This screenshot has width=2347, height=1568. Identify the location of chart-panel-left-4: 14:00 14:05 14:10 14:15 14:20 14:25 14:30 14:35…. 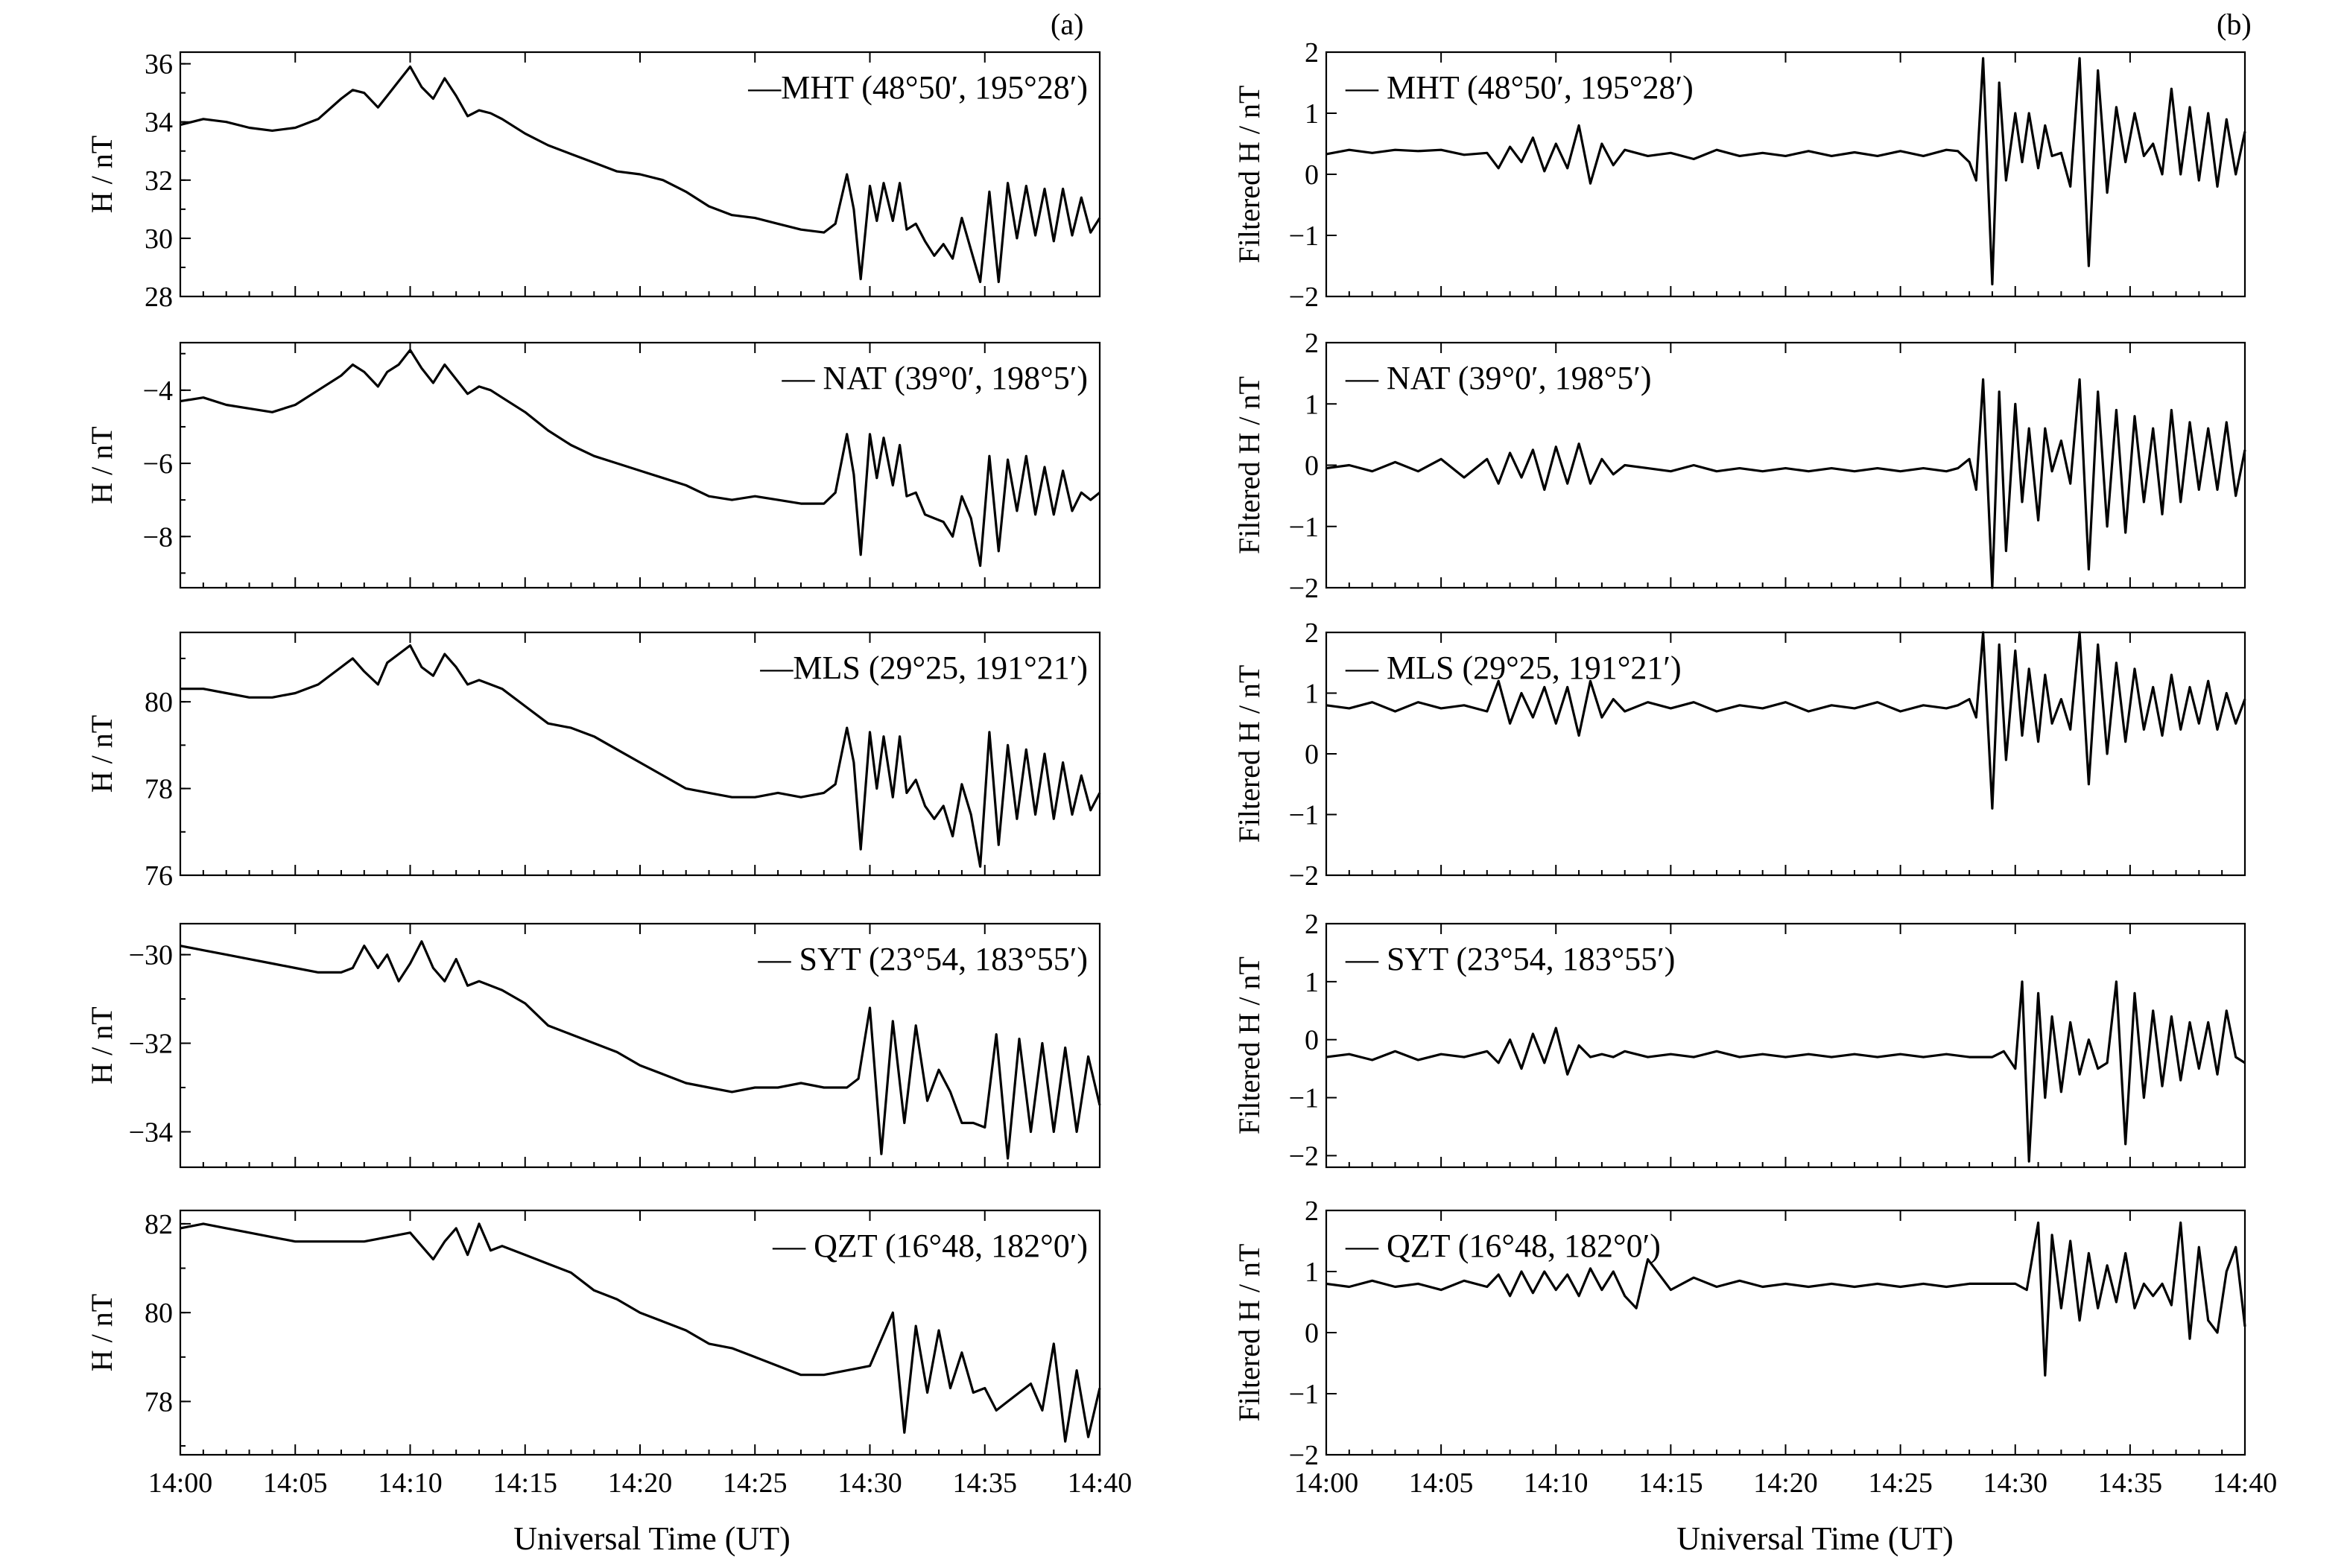
(608, 1354).